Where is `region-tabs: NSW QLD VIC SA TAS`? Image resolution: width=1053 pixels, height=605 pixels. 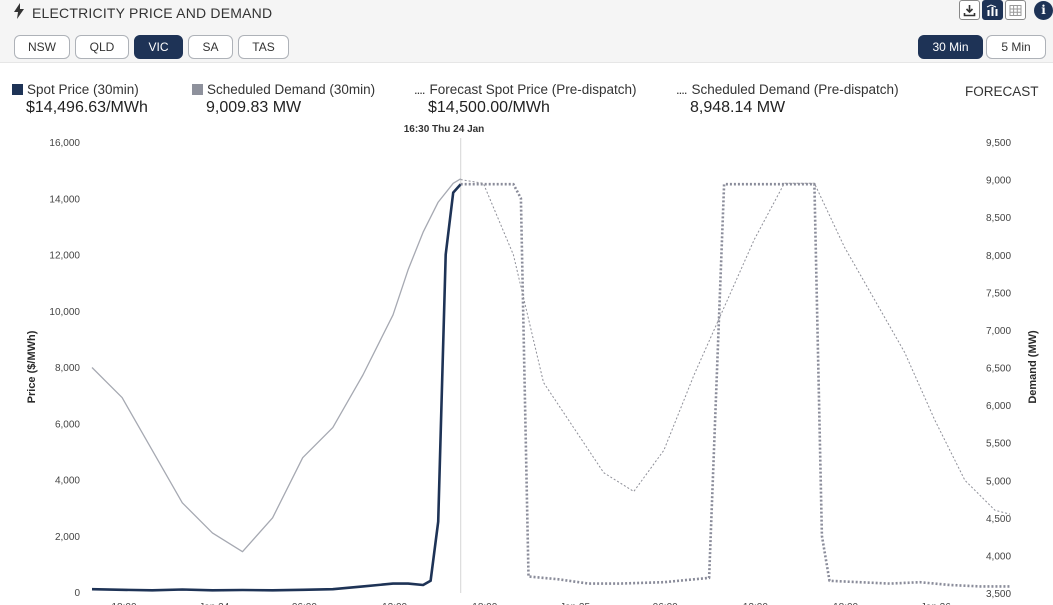
region-tabs: NSW QLD VIC SA TAS is located at coordinates (154, 47).